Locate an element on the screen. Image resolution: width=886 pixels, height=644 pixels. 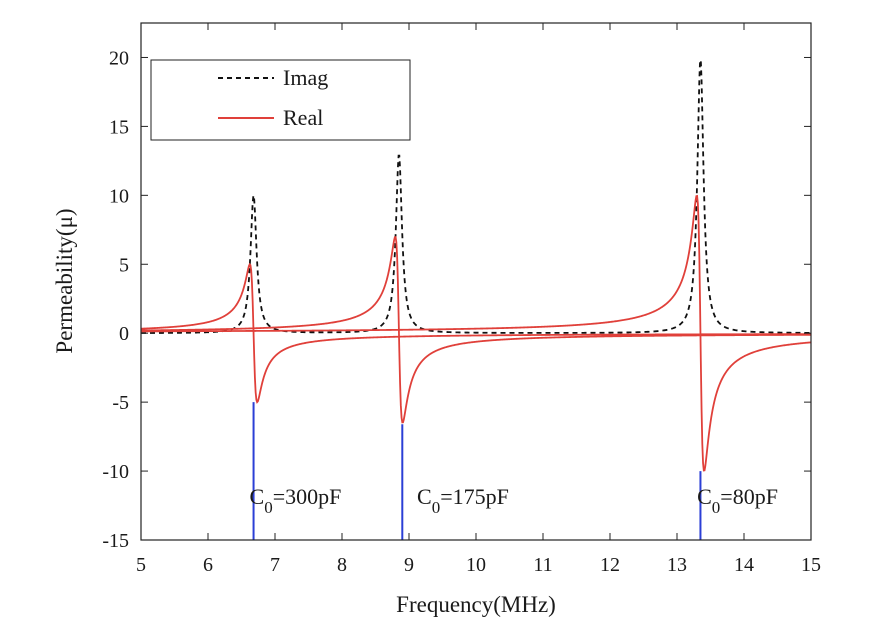
y-axis-title: Permeability(μ) is located at coordinates (64, 280).